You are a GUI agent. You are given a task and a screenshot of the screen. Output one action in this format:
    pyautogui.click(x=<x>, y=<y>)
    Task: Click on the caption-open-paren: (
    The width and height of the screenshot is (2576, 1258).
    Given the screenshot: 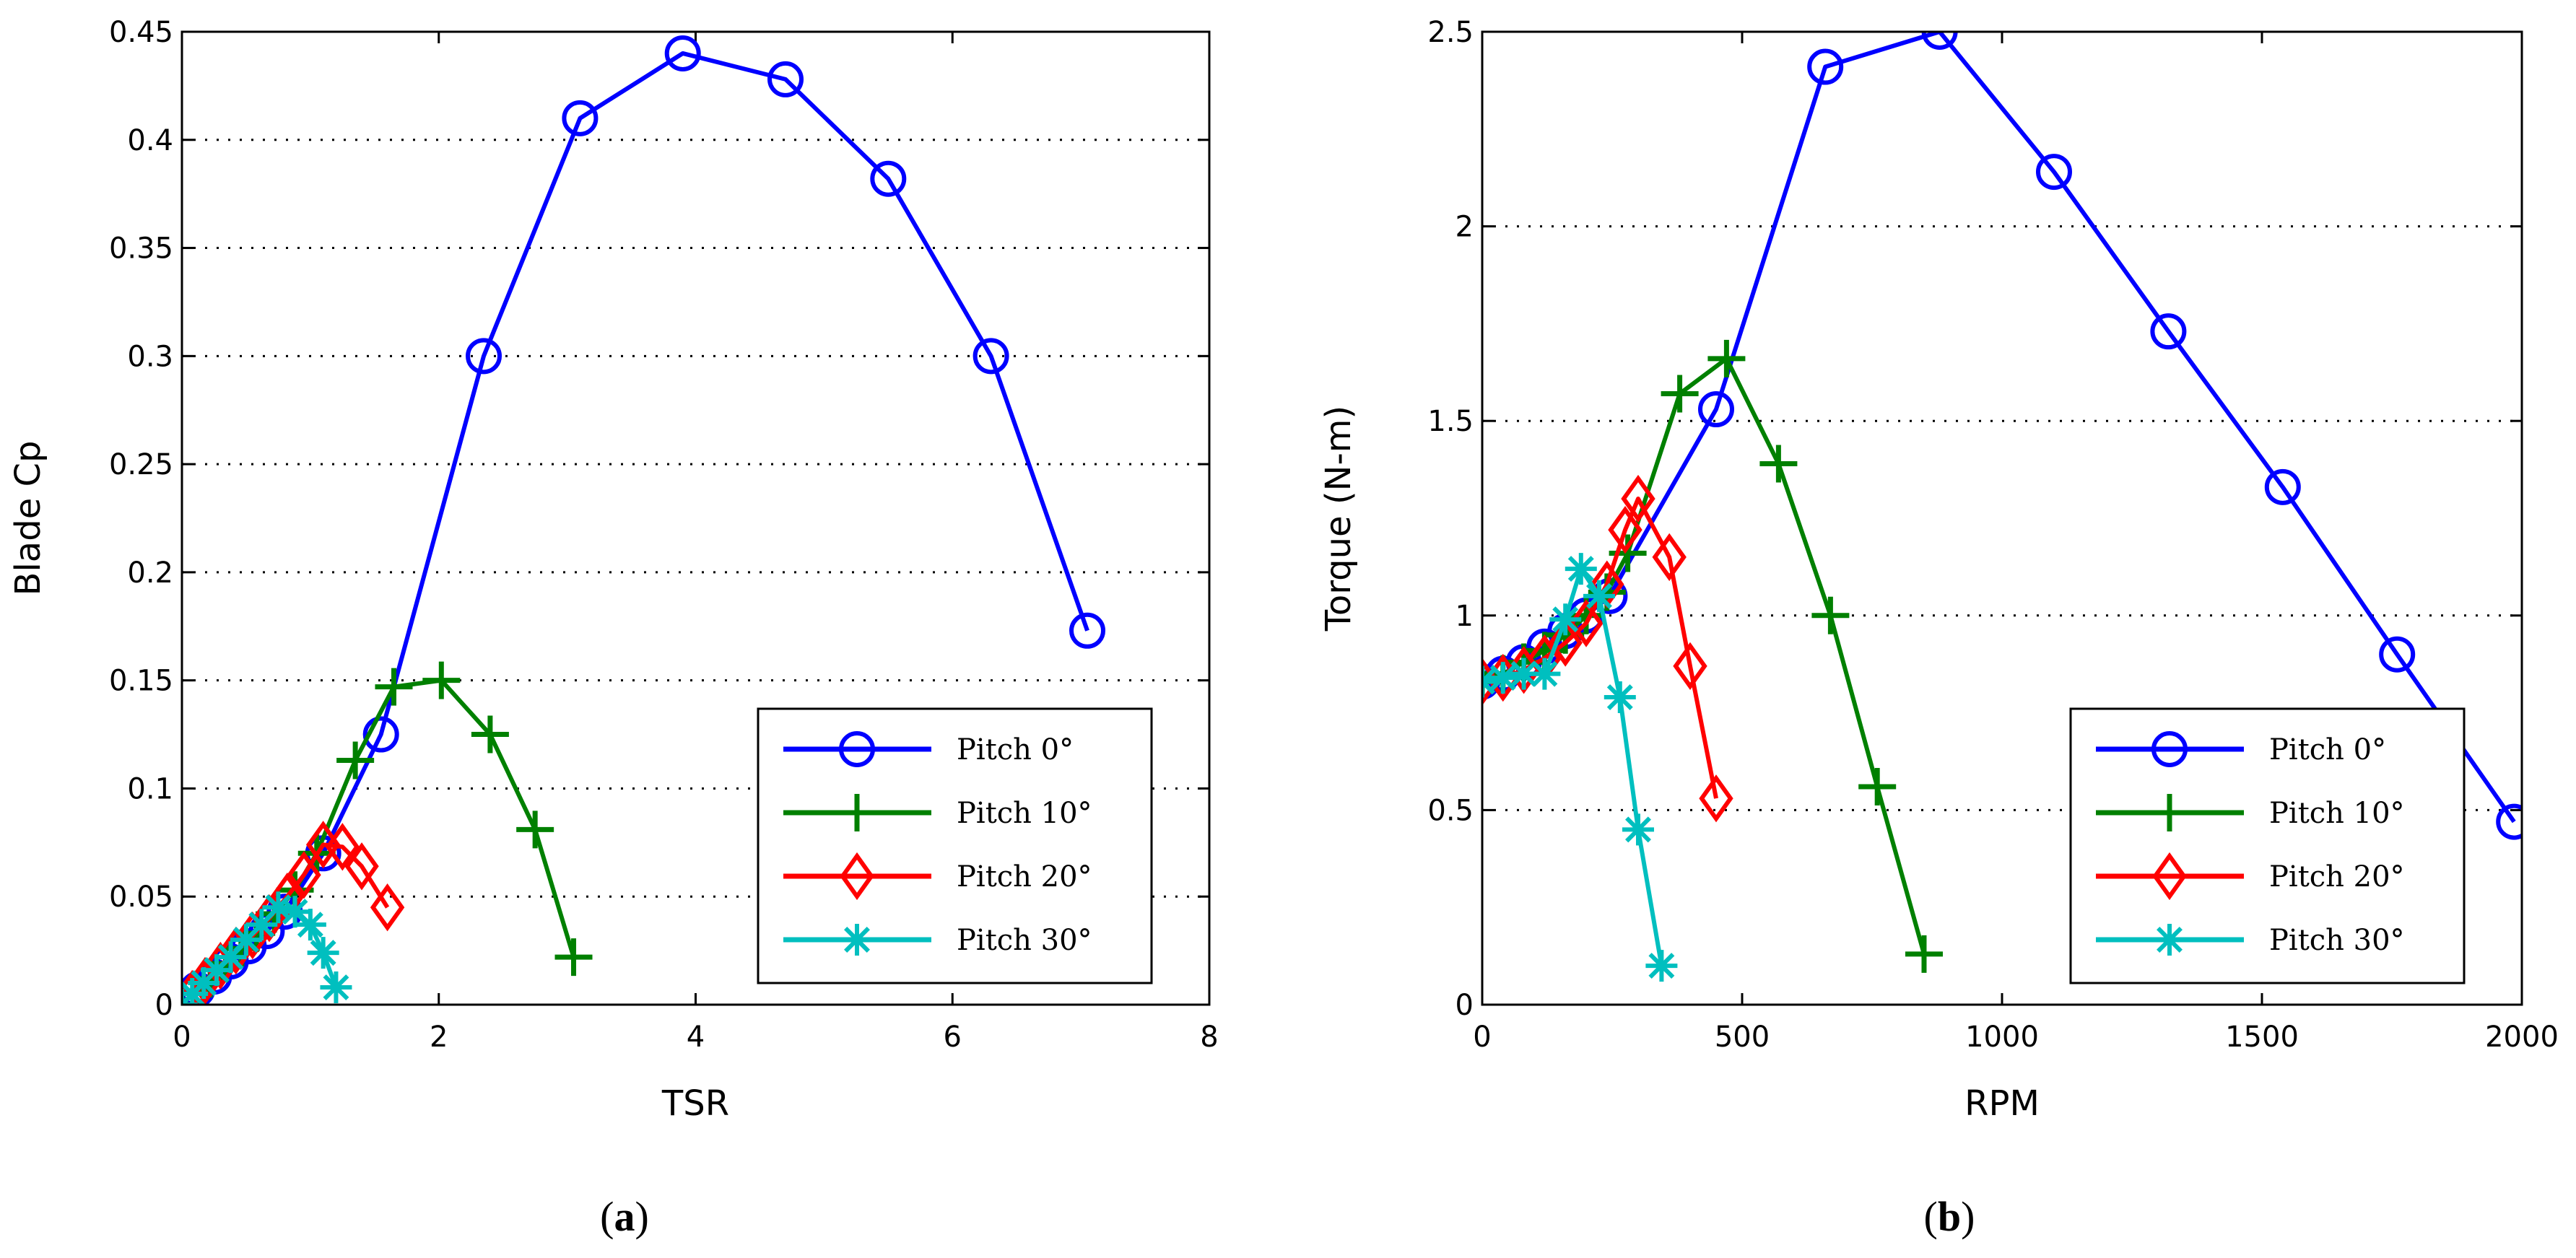 What is the action you would take?
    pyautogui.click(x=607, y=1216)
    